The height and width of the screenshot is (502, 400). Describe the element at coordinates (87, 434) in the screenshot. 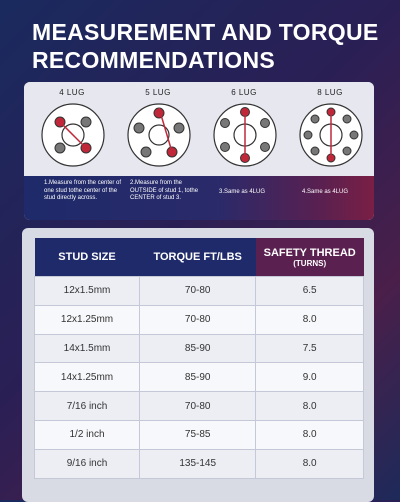

I see `stud-size-cell: 1/2 inch` at that location.